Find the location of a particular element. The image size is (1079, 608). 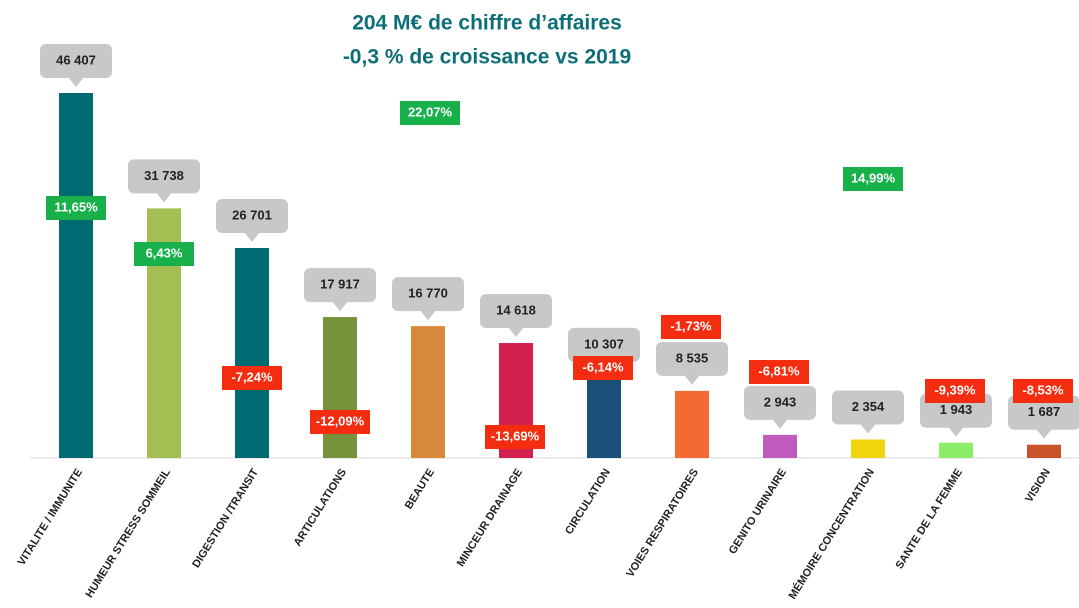

x-tick-label: GENITO URINAIRE is located at coordinates (758, 512).